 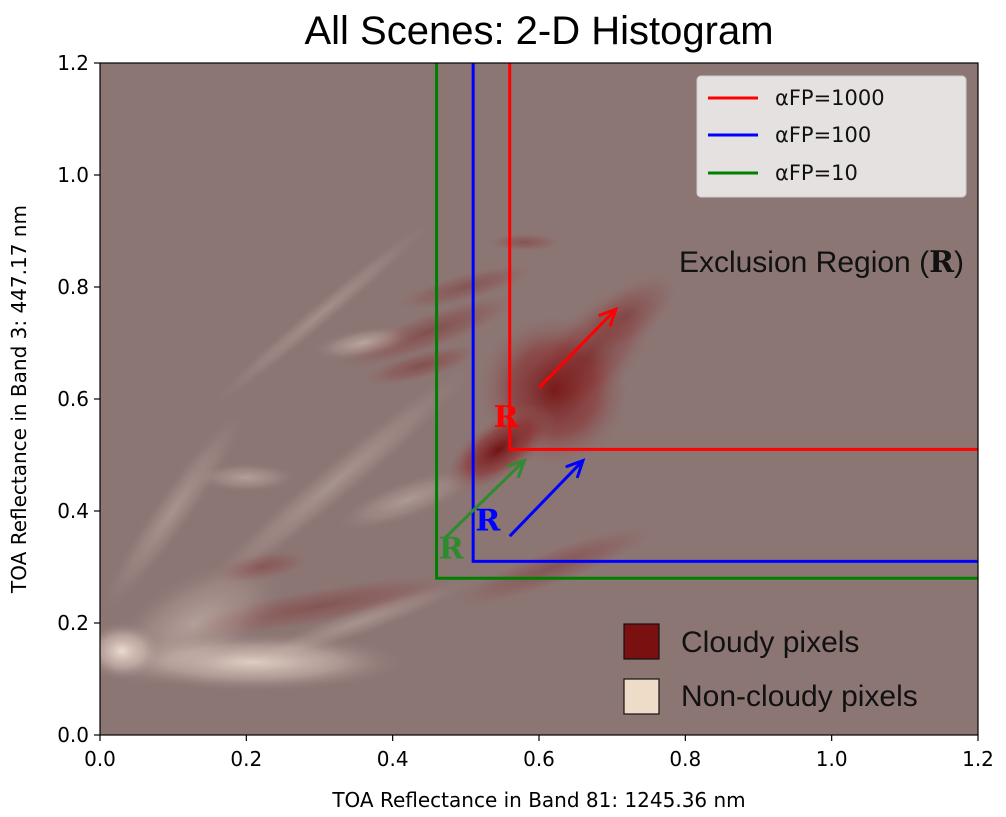 What do you see at coordinates (73, 175) in the screenshot?
I see `y-tick-label-5: 1.0` at bounding box center [73, 175].